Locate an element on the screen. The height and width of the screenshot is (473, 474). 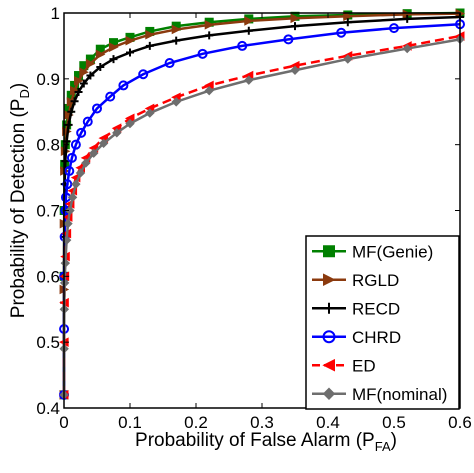
x-axis-title-main: Probability of False Alarm (P is located at coordinates (255, 440).